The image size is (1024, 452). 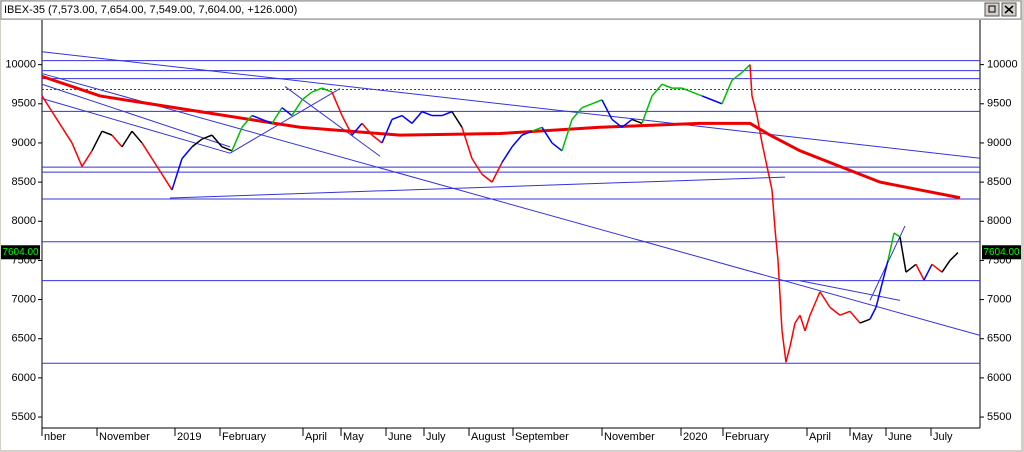 What do you see at coordinates (189, 437) in the screenshot?
I see `x-tick-label: 2019` at bounding box center [189, 437].